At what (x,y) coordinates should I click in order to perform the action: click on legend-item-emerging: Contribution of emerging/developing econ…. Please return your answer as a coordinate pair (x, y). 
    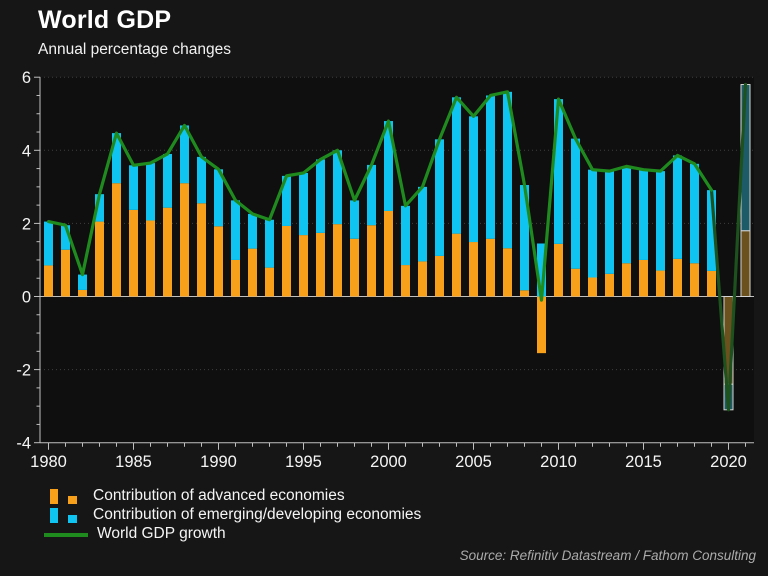
    Looking at the image, I should click on (232, 514).